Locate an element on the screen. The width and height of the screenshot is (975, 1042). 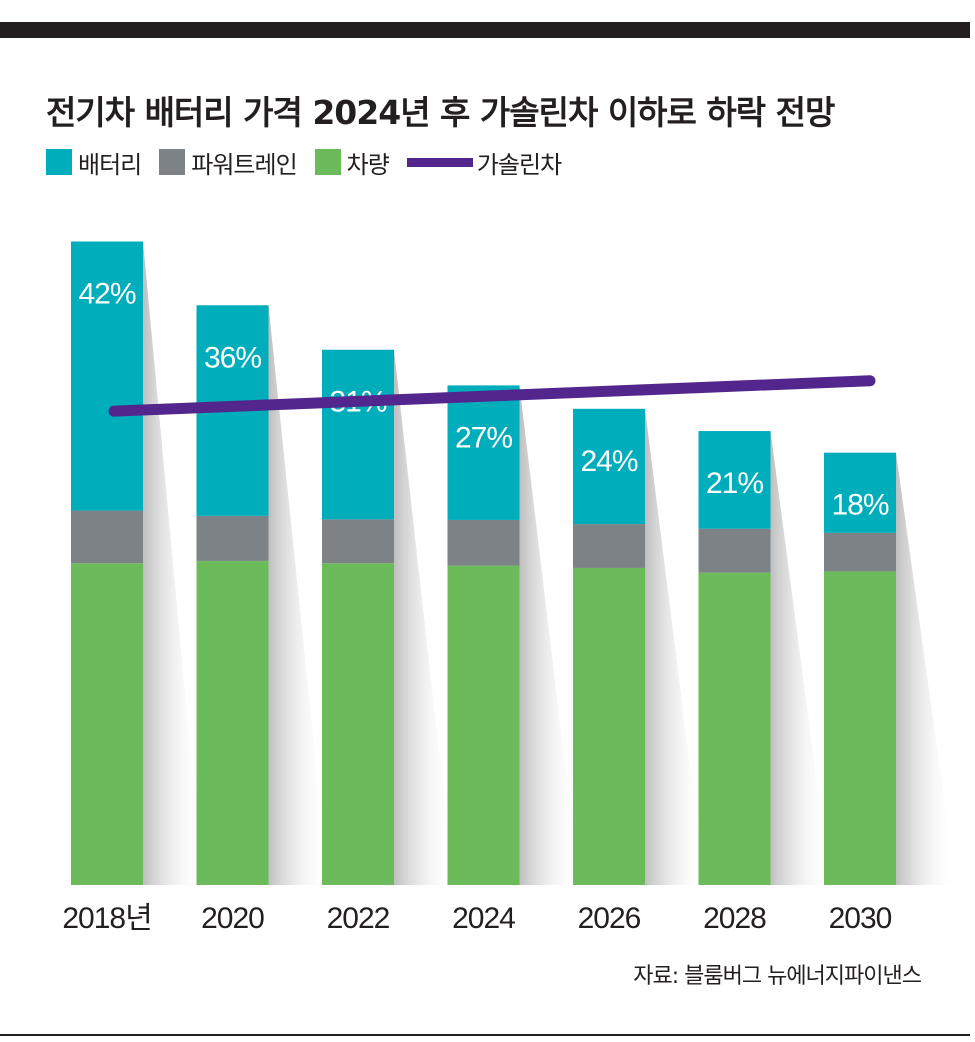
chart-title: 전기차 배터리 가격 2024년 후 가솔린차 이하로 하락 전망 is located at coordinates (440, 112).